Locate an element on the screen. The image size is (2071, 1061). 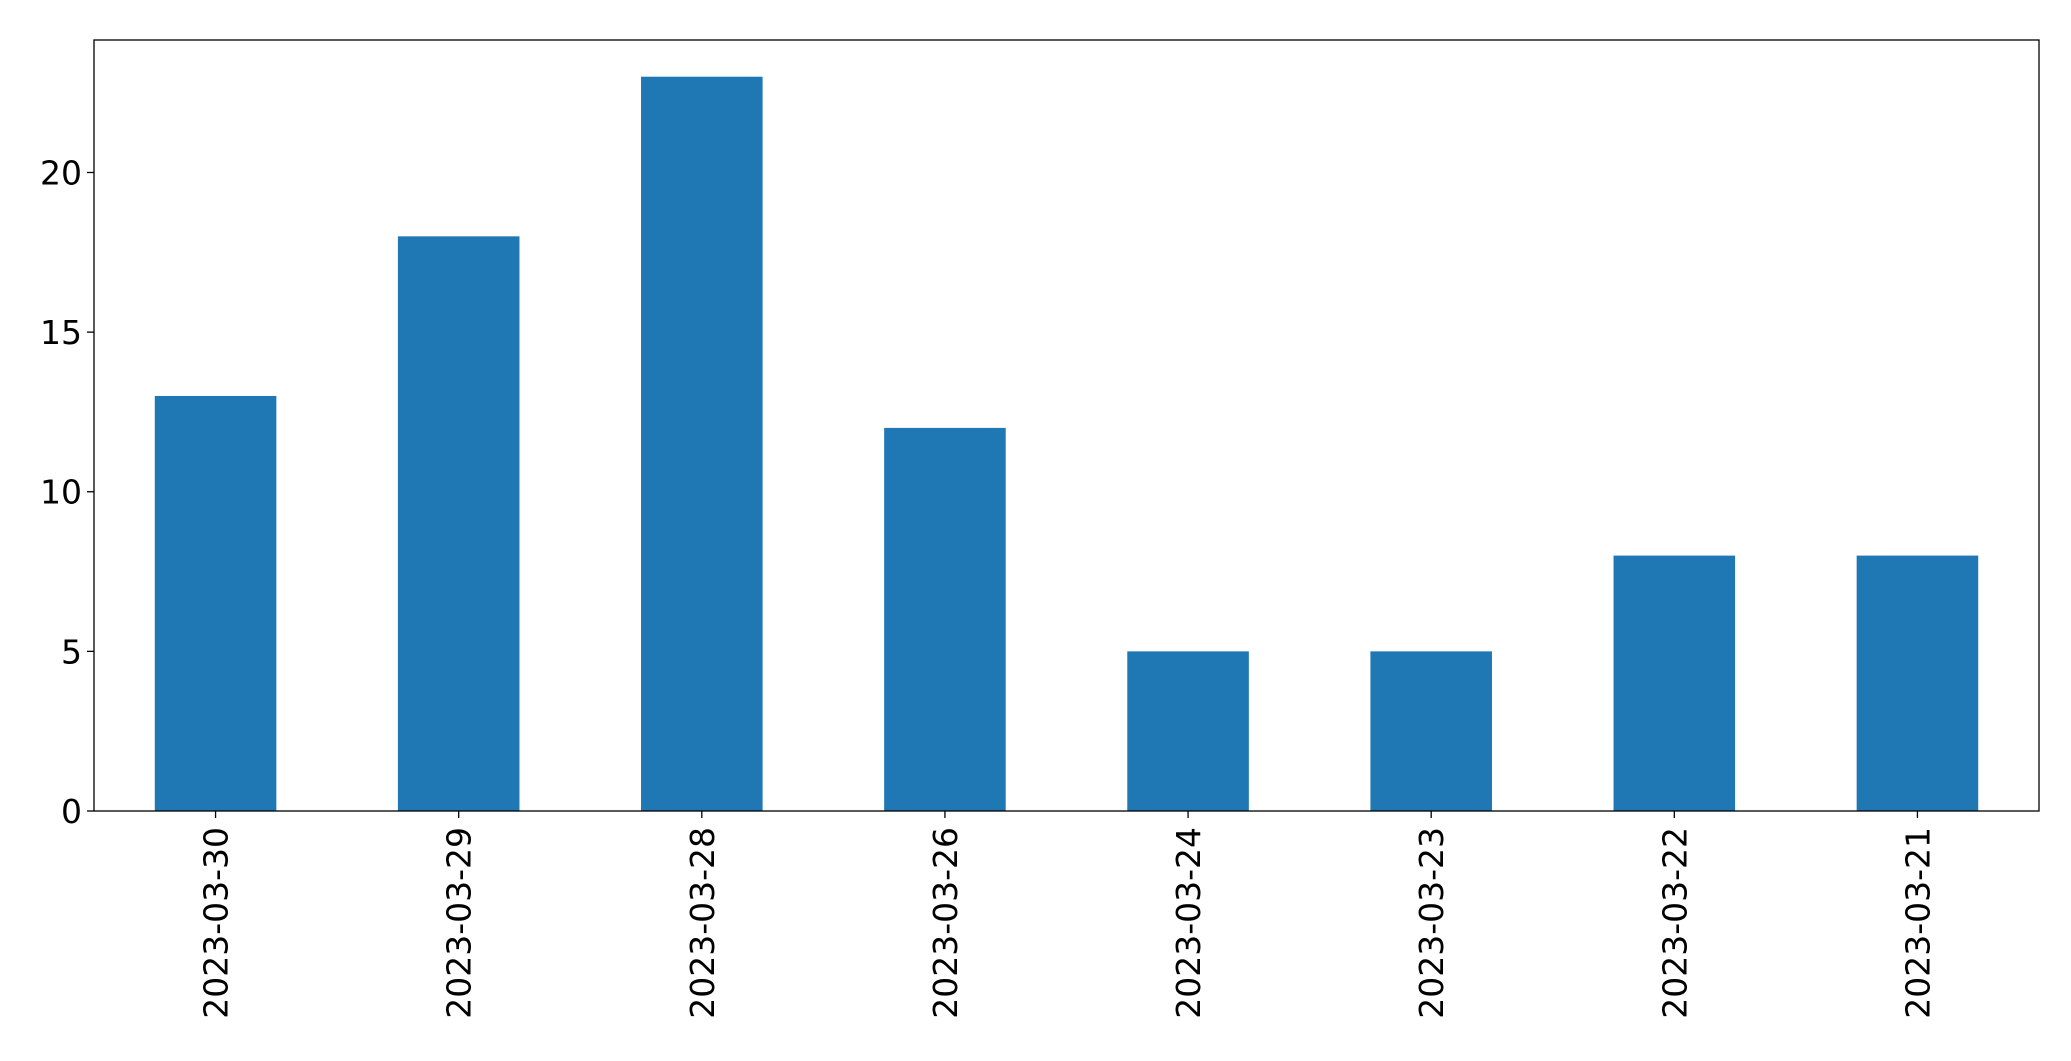
y-tick-label: 15 is located at coordinates (61, 332).